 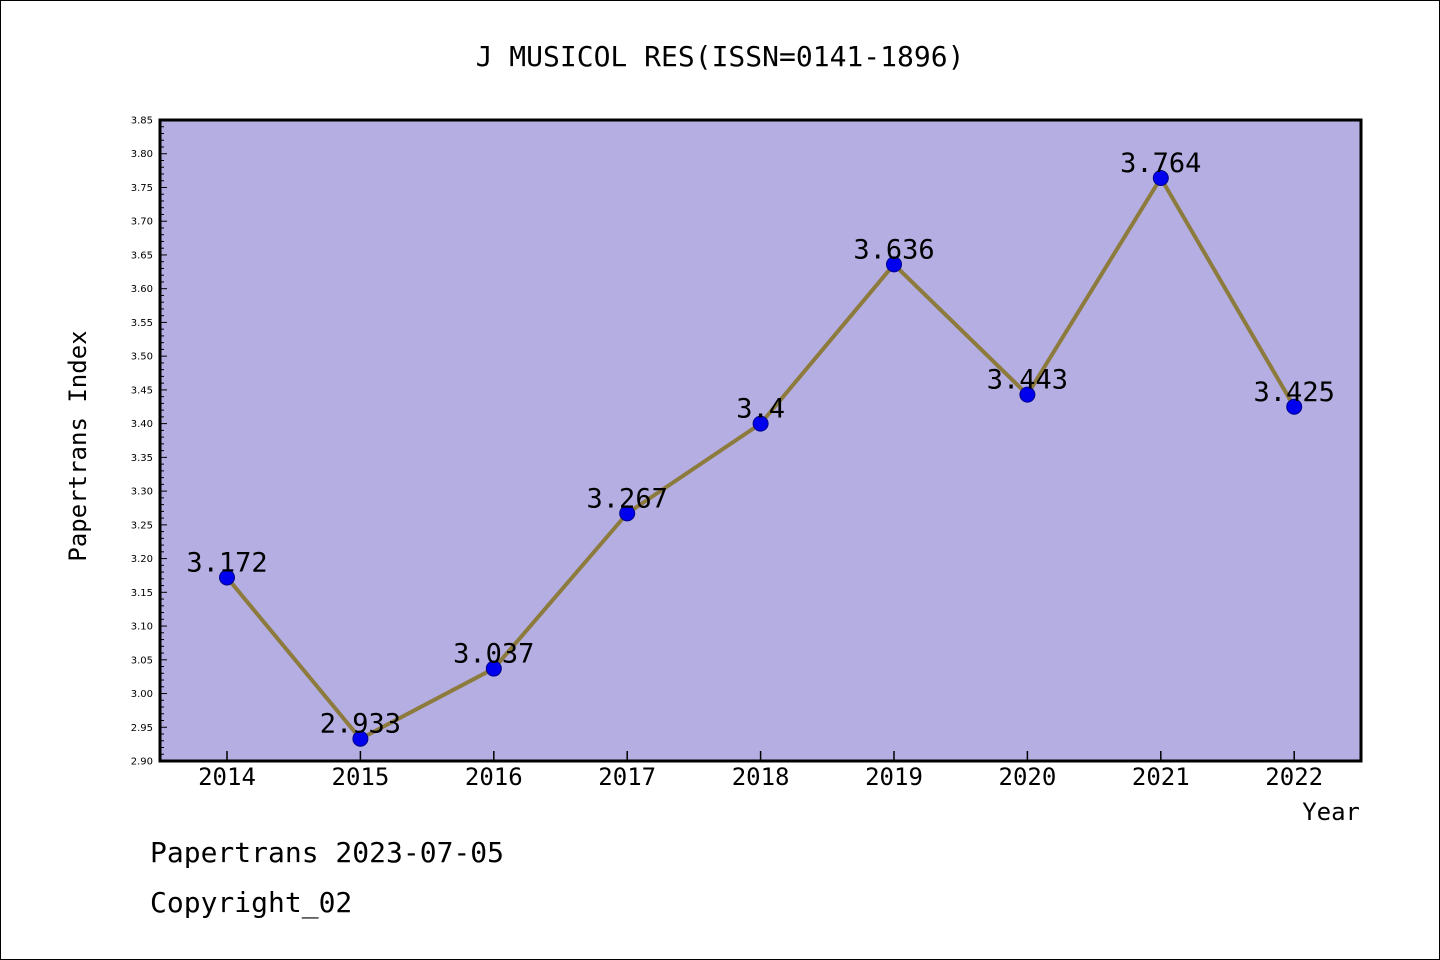 What do you see at coordinates (627, 498) in the screenshot?
I see `data-label: 3.267` at bounding box center [627, 498].